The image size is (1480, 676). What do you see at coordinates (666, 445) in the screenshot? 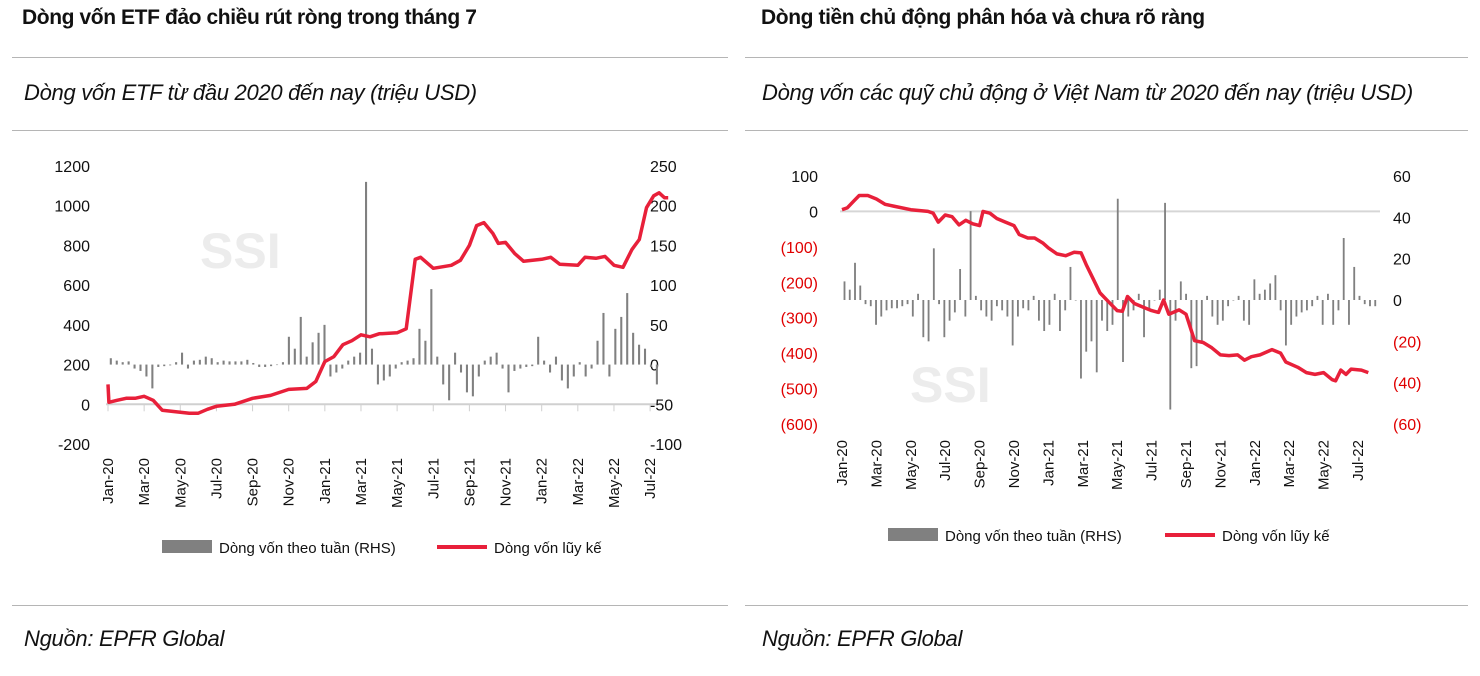
I see `y-right-tick-label: -100` at bounding box center [666, 445].